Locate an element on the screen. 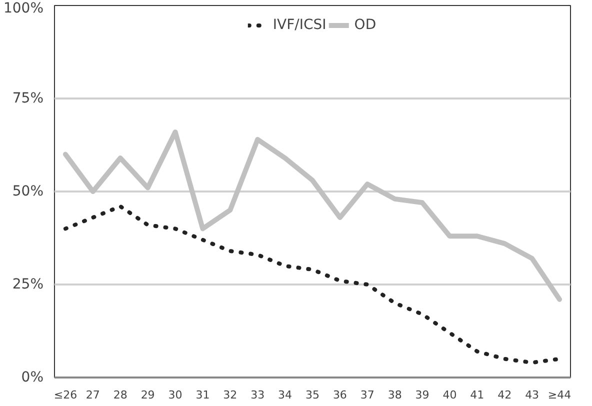 The image size is (592, 406). x-tick-label: 32 is located at coordinates (230, 395).